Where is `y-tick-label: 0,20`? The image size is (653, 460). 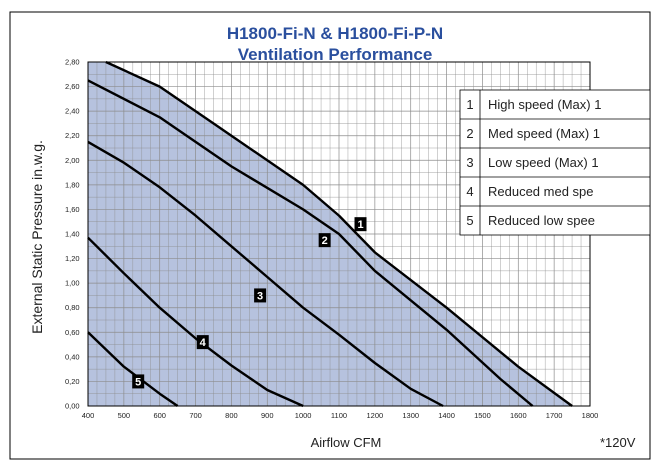
y-tick-label: 0,20 is located at coordinates (72, 381).